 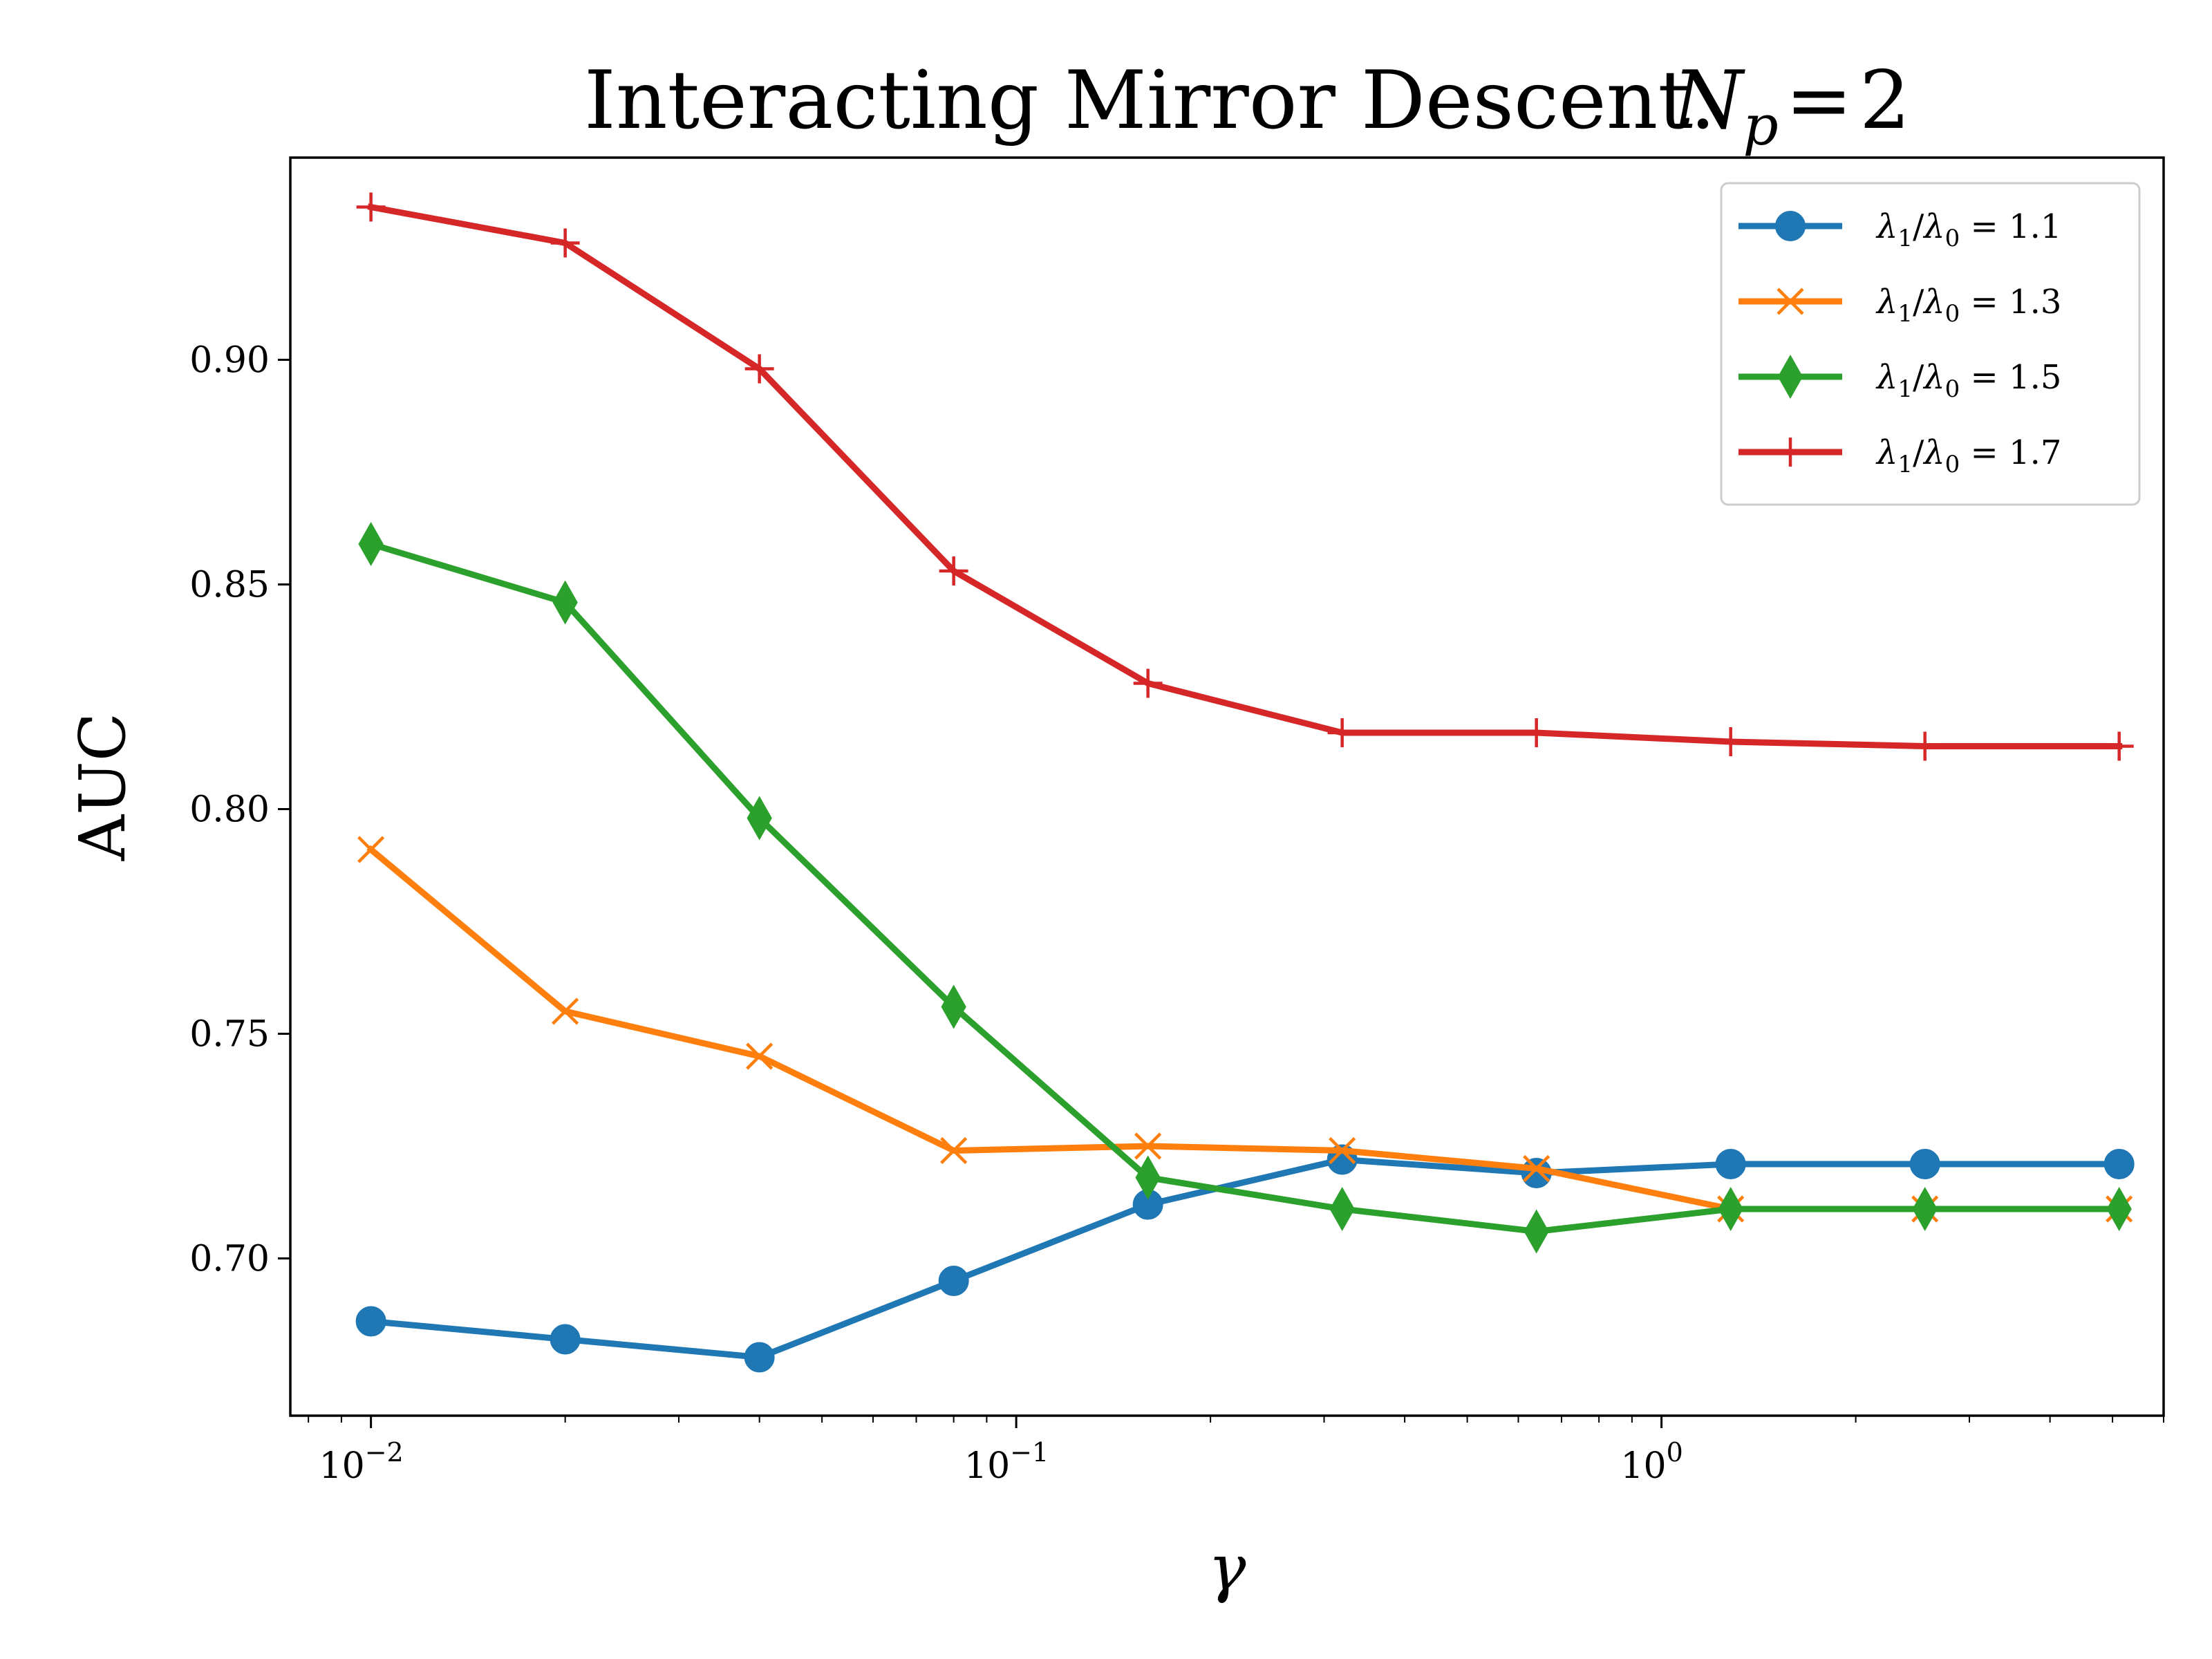 What do you see at coordinates (1761, 126) in the screenshot?
I see `chart-title-math-subscript: p` at bounding box center [1761, 126].